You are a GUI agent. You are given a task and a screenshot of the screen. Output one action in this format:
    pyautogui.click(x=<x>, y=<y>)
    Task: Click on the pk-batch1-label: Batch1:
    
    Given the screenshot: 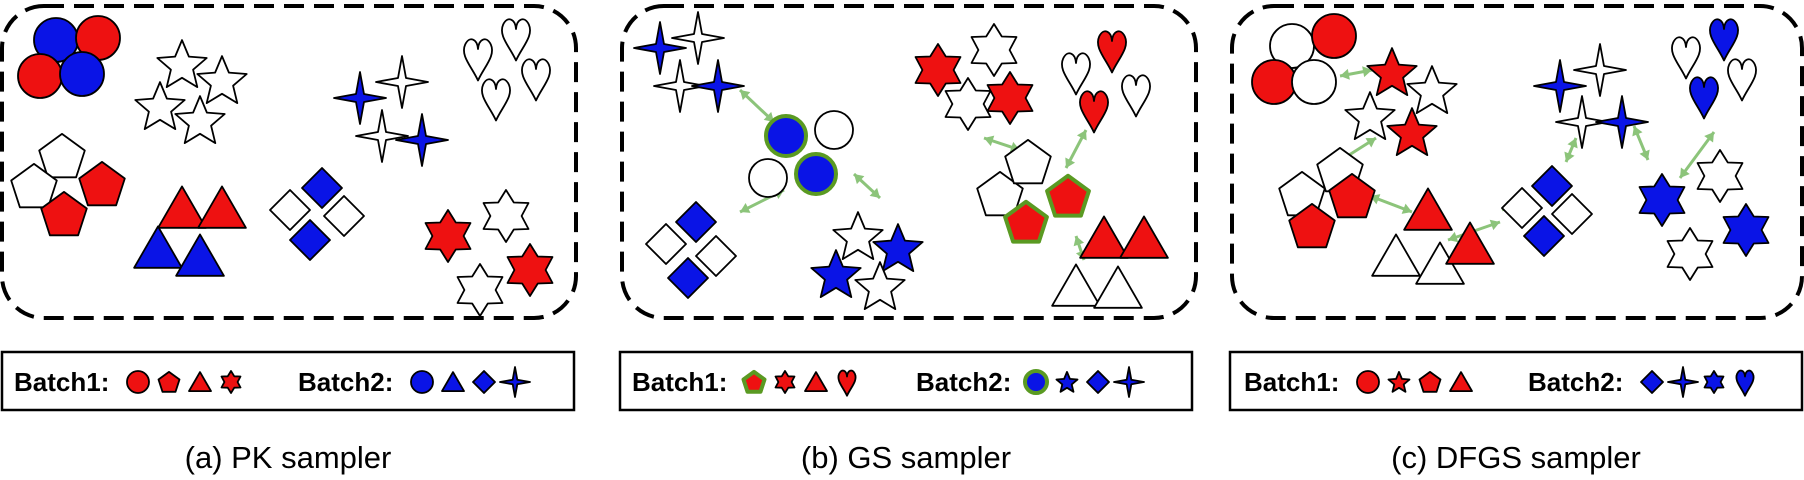 What is the action you would take?
    pyautogui.click(x=61, y=382)
    